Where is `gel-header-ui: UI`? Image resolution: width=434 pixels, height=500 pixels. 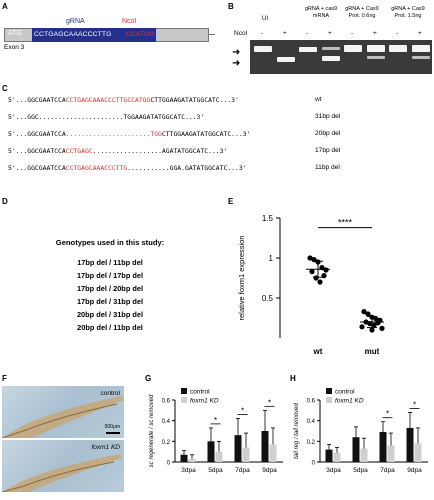
gel-header-ui: UI is located at coordinates (265, 19).